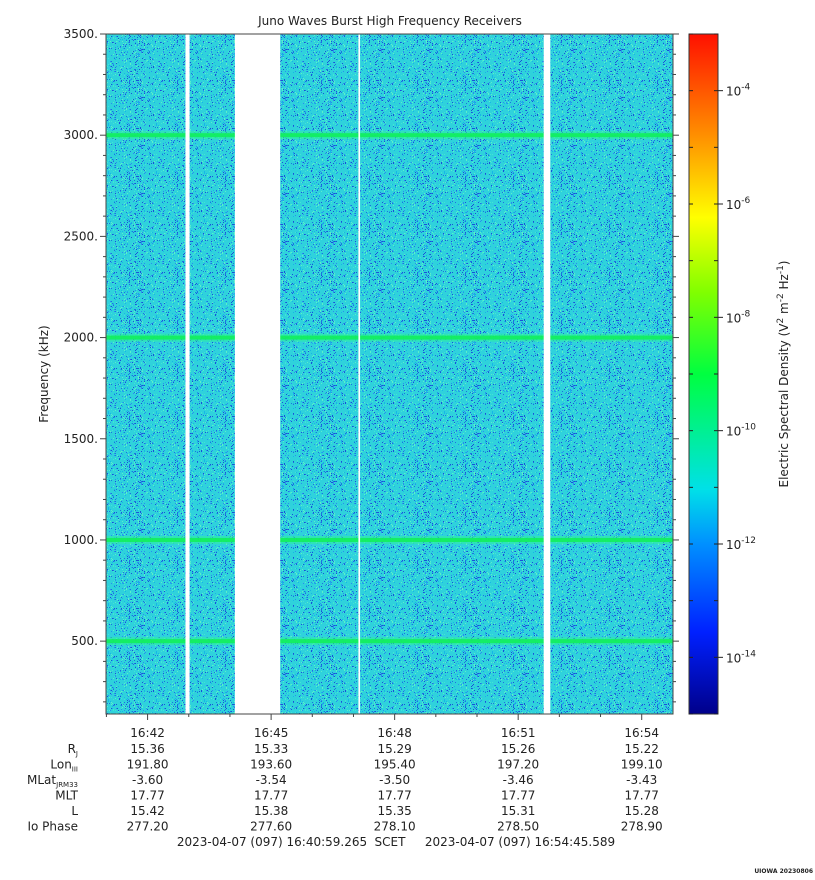  What do you see at coordinates (64, 766) in the screenshot?
I see `ephemeris-row-label: LonIII` at bounding box center [64, 766].